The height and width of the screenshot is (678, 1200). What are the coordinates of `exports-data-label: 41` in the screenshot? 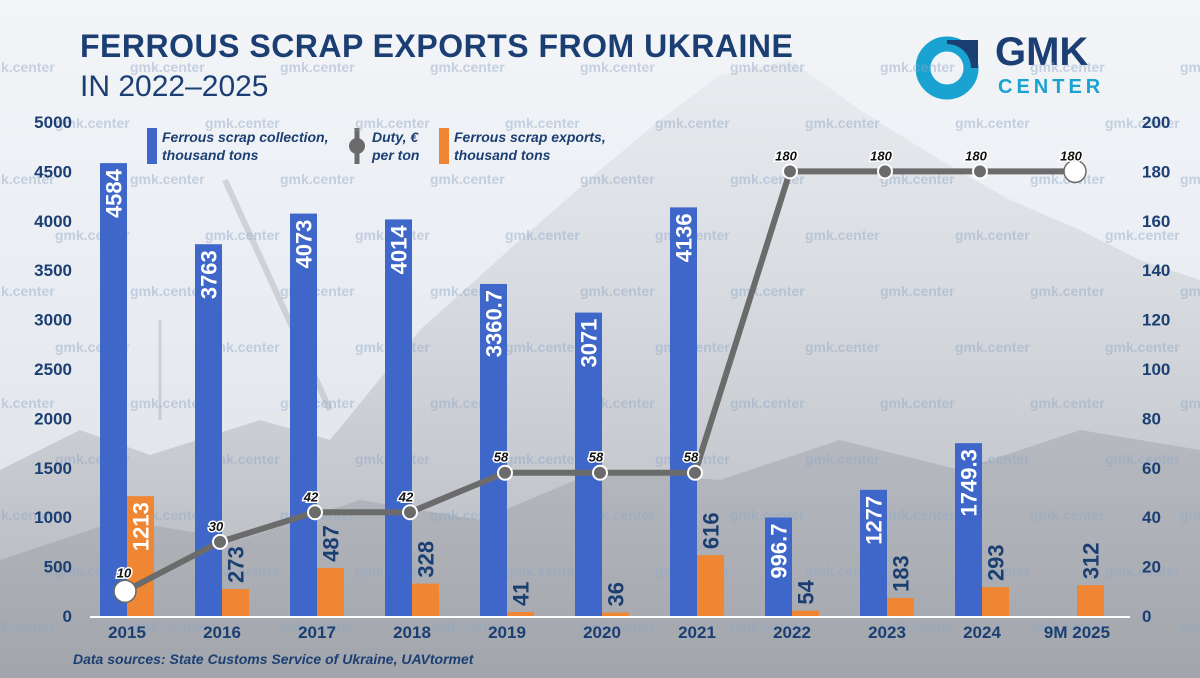 It's located at (521, 593).